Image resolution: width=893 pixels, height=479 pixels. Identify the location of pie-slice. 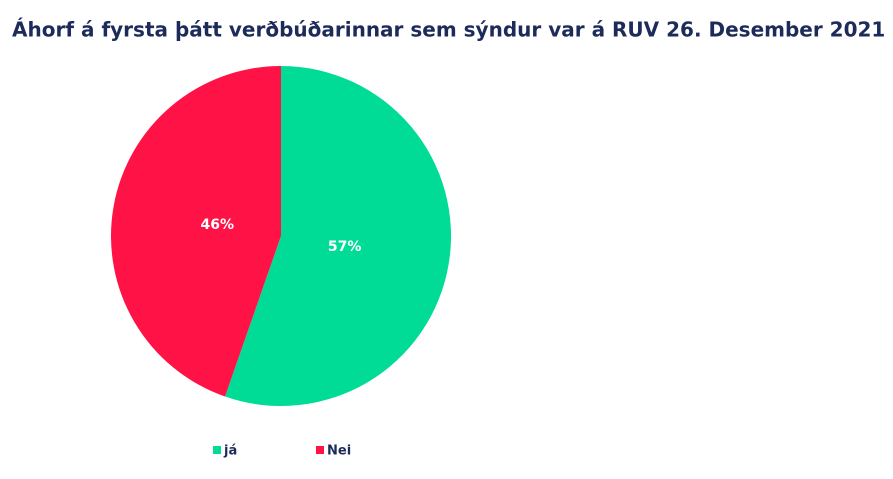
(195, 231).